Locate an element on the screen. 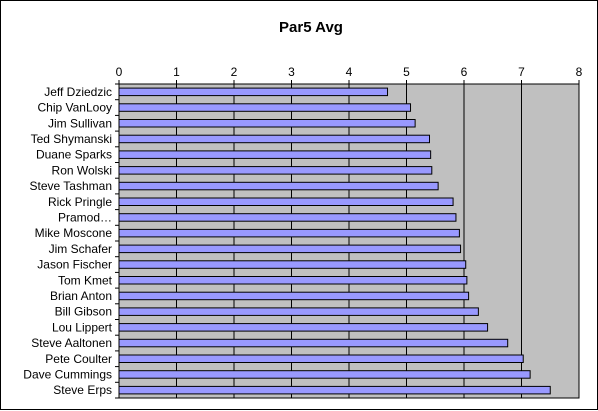 This screenshot has width=598, height=411. category-label: Jim Schafer is located at coordinates (80, 249).